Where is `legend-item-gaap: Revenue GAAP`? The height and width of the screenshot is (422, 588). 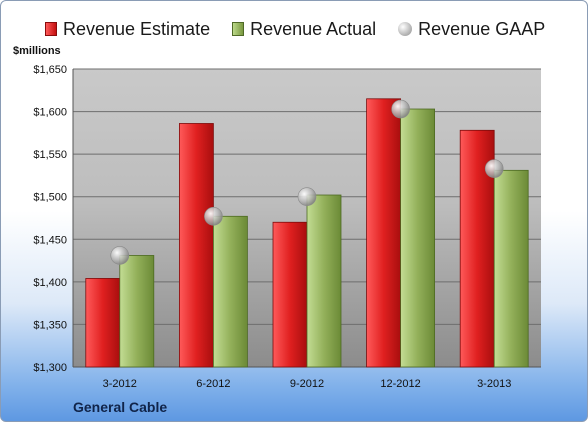
legend-item-gaap: Revenue GAAP is located at coordinates (471, 29).